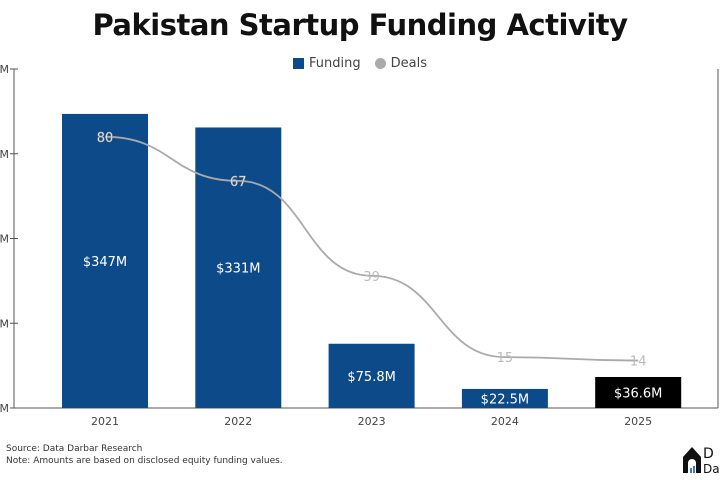  I want to click on x-tick-label: 2024, so click(505, 421).